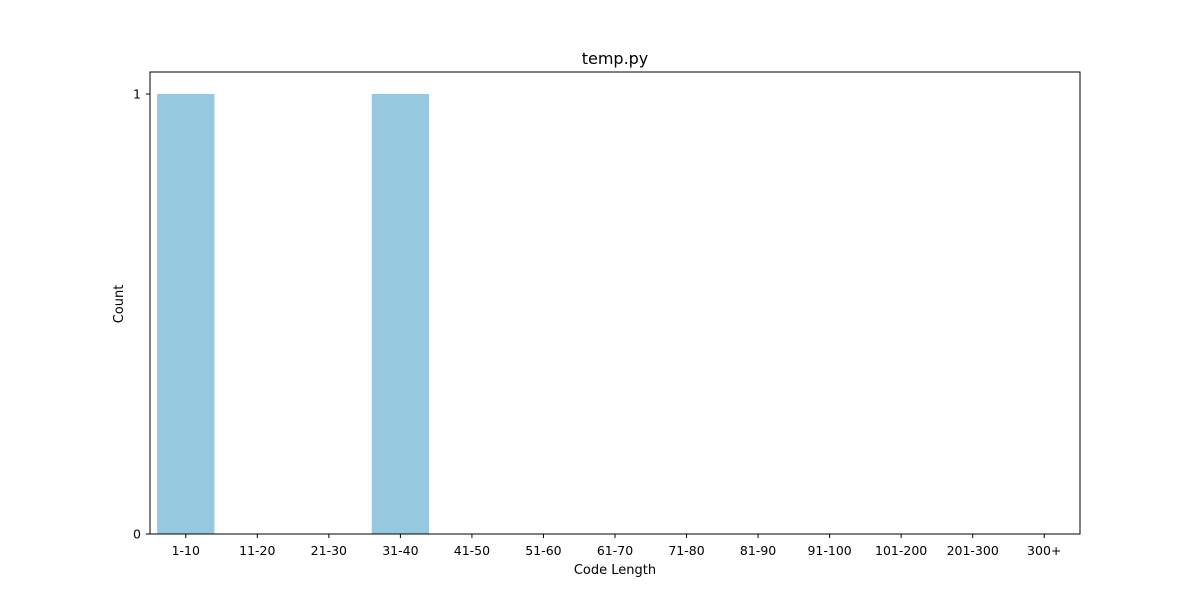 The image size is (1200, 600). What do you see at coordinates (119, 304) in the screenshot?
I see `y-axis-label: Count` at bounding box center [119, 304].